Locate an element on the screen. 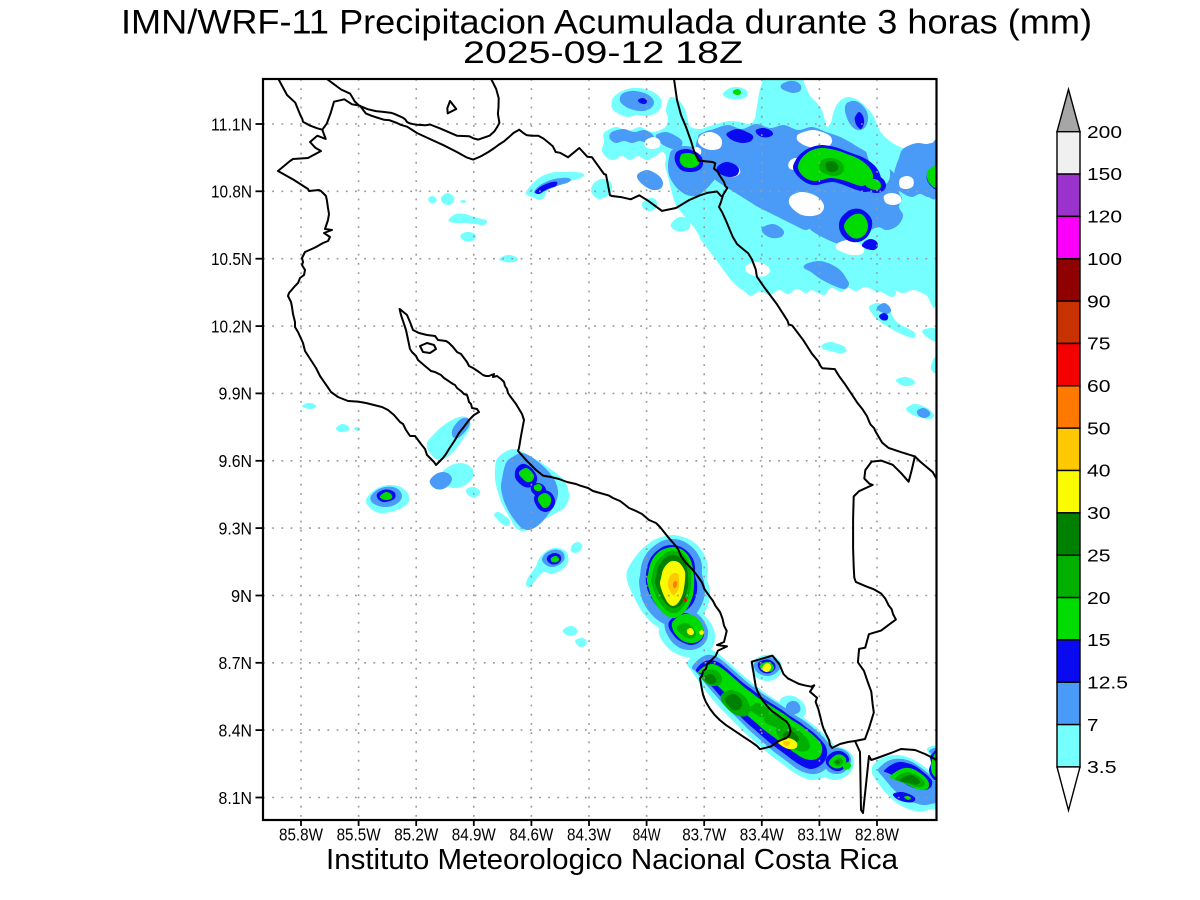 Image resolution: width=1200 pixels, height=900 pixels. svg-text: 2025-09-12 18Z is located at coordinates (603, 52).